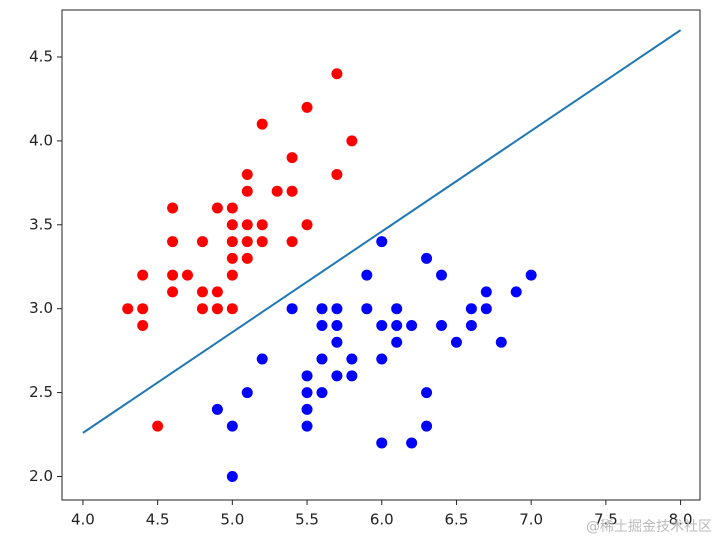 This screenshot has height=540, width=720. I want to click on y-tick-label: 3.5, so click(41, 224).